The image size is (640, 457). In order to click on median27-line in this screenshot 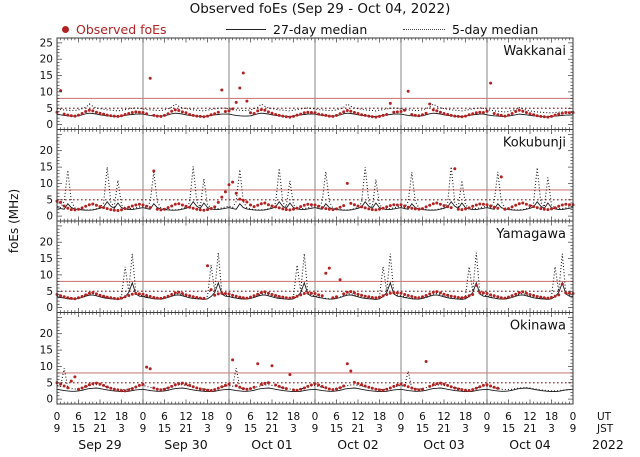, I will do `click(315, 205)`.